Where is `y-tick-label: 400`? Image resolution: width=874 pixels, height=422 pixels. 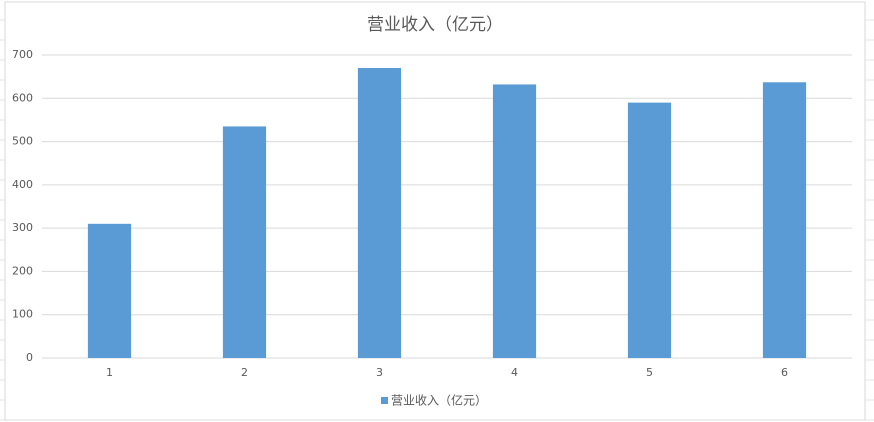 y-tick-label: 400 is located at coordinates (22, 184).